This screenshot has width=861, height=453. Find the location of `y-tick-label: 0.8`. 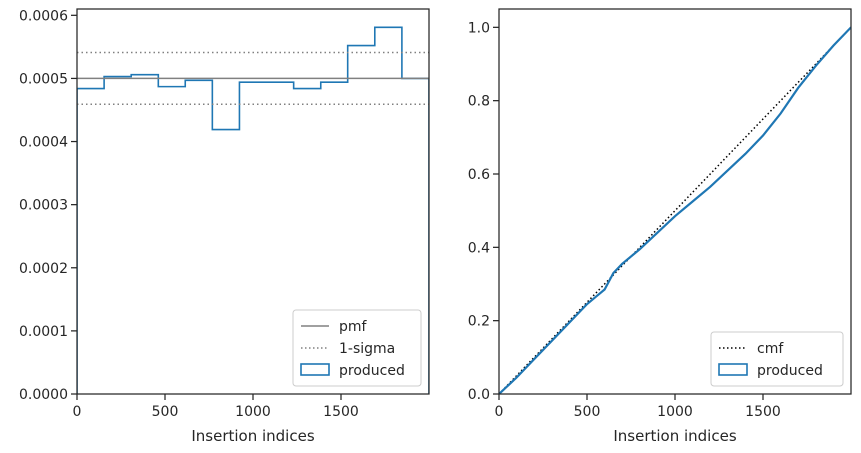

y-tick-label: 0.8 is located at coordinates (479, 102).